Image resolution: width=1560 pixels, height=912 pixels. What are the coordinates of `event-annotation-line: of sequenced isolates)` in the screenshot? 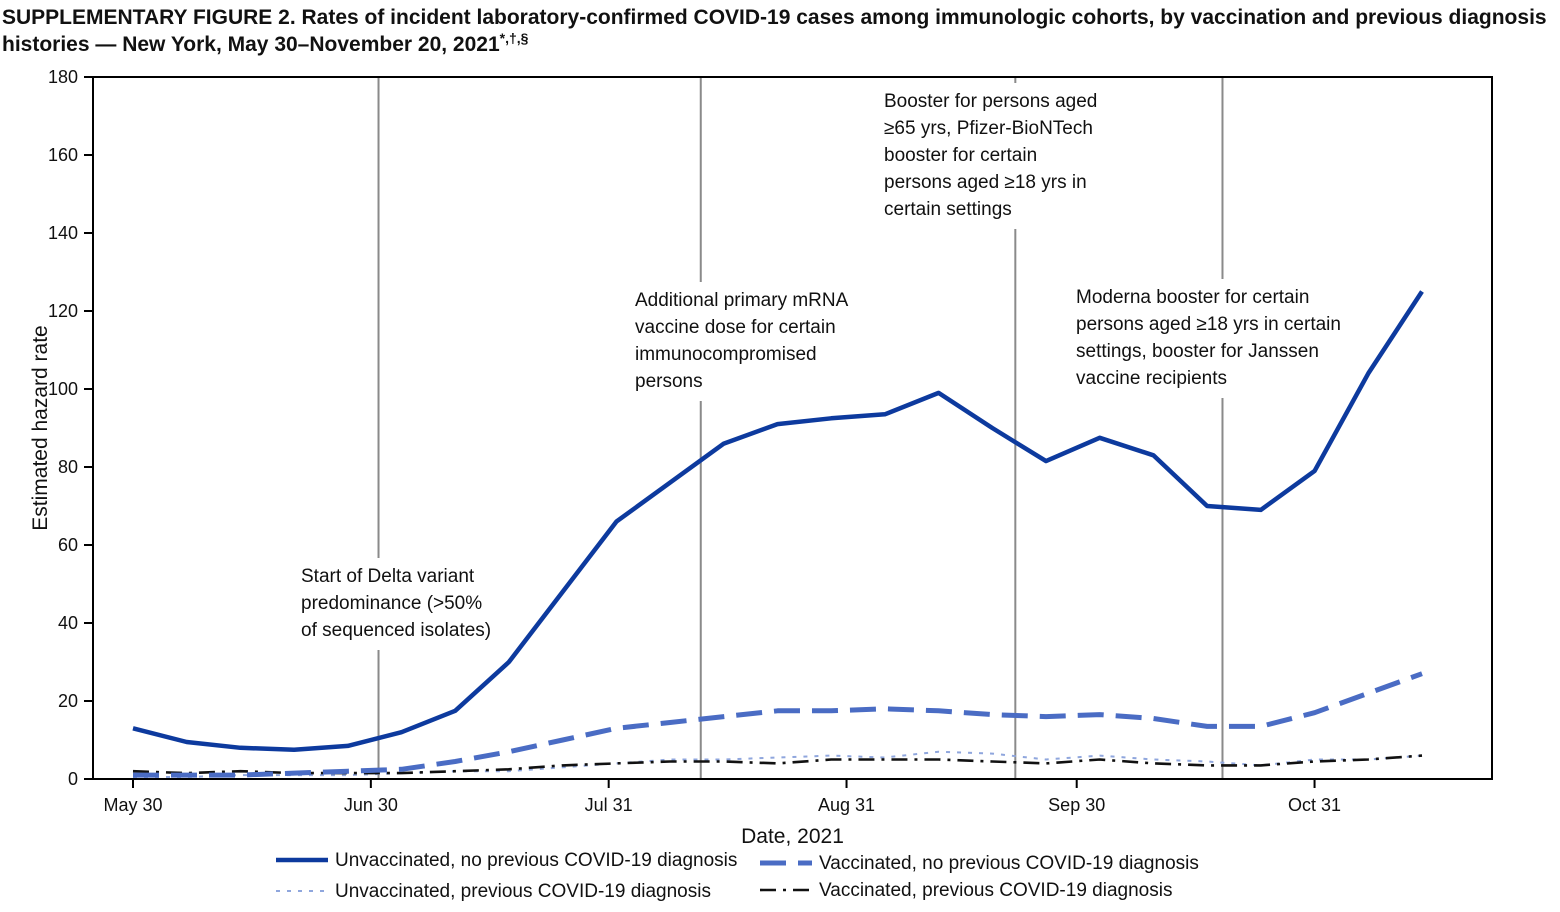 It's located at (396, 630).